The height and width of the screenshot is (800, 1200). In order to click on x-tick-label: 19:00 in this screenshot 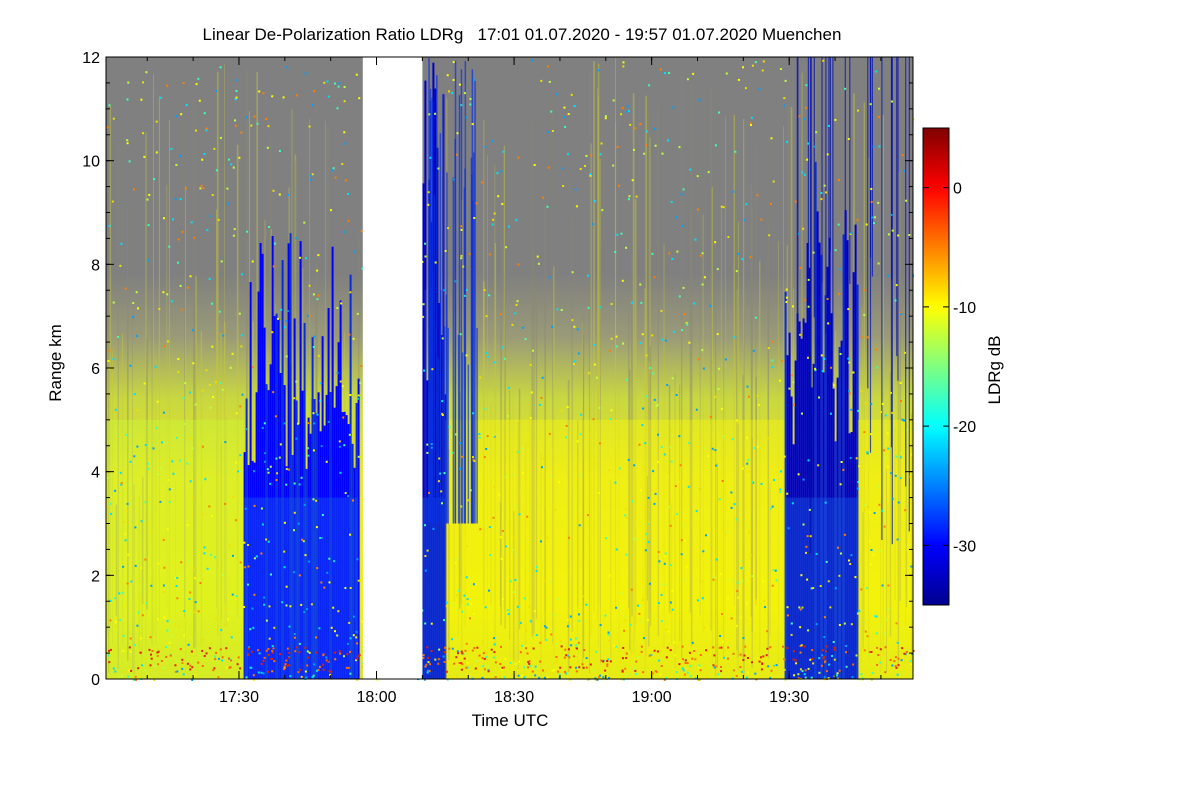, I will do `click(652, 697)`.